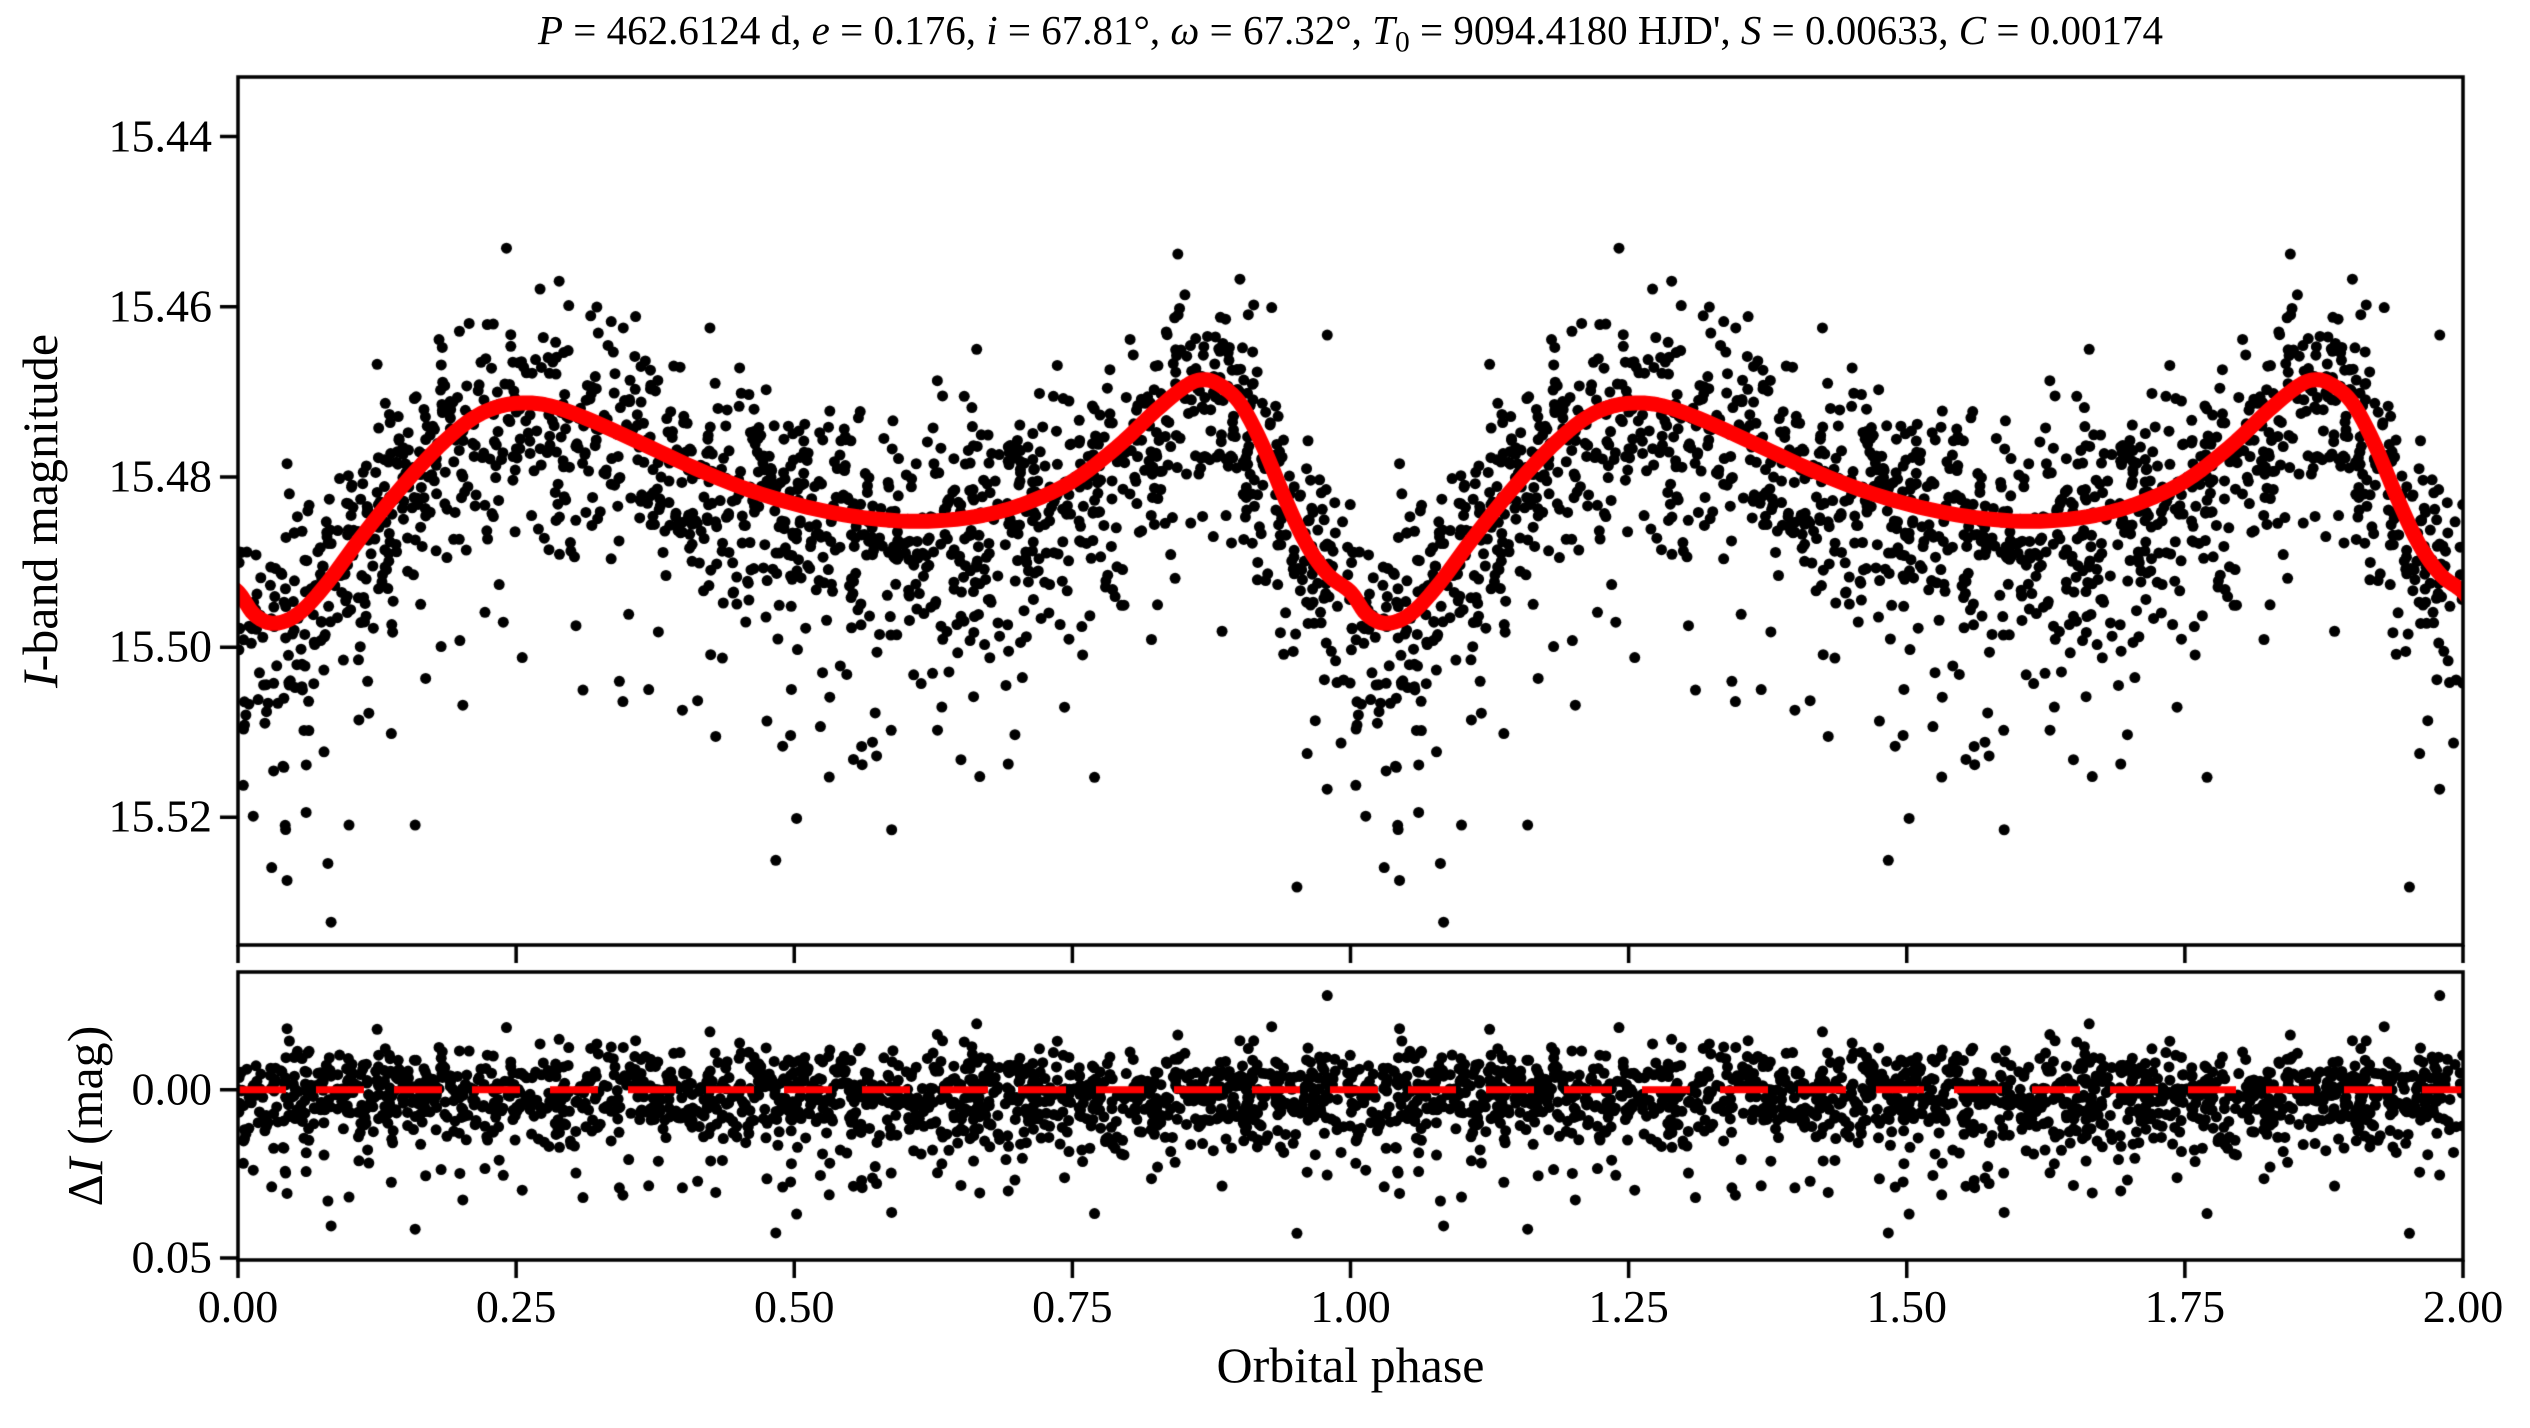  Describe the element at coordinates (160, 306) in the screenshot. I see `y-tick-label-magnitude: 15.46` at that location.